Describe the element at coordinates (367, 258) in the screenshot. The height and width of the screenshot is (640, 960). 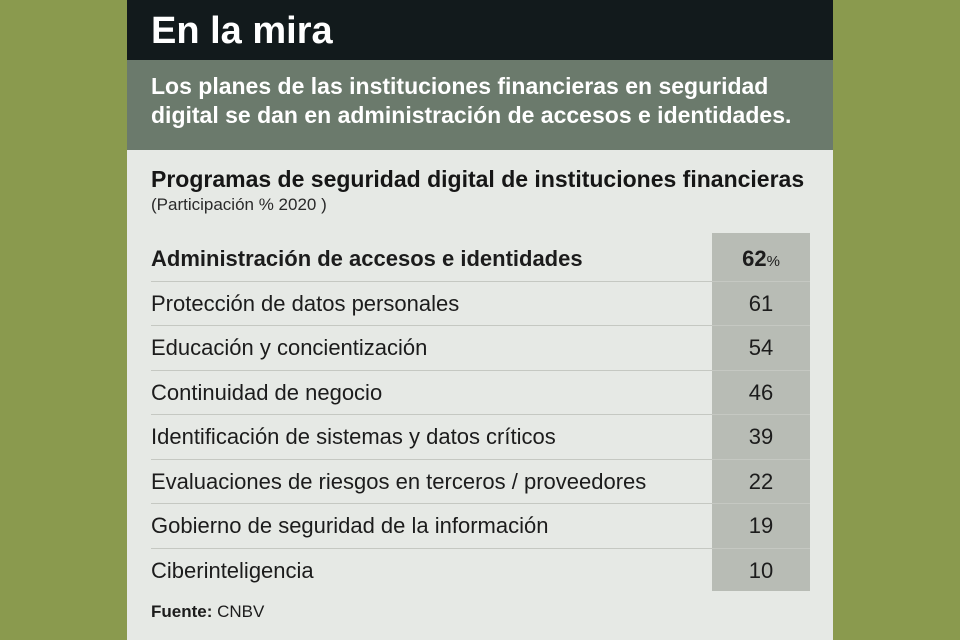
I see `row-label: Administración de accesos e identidades` at that location.